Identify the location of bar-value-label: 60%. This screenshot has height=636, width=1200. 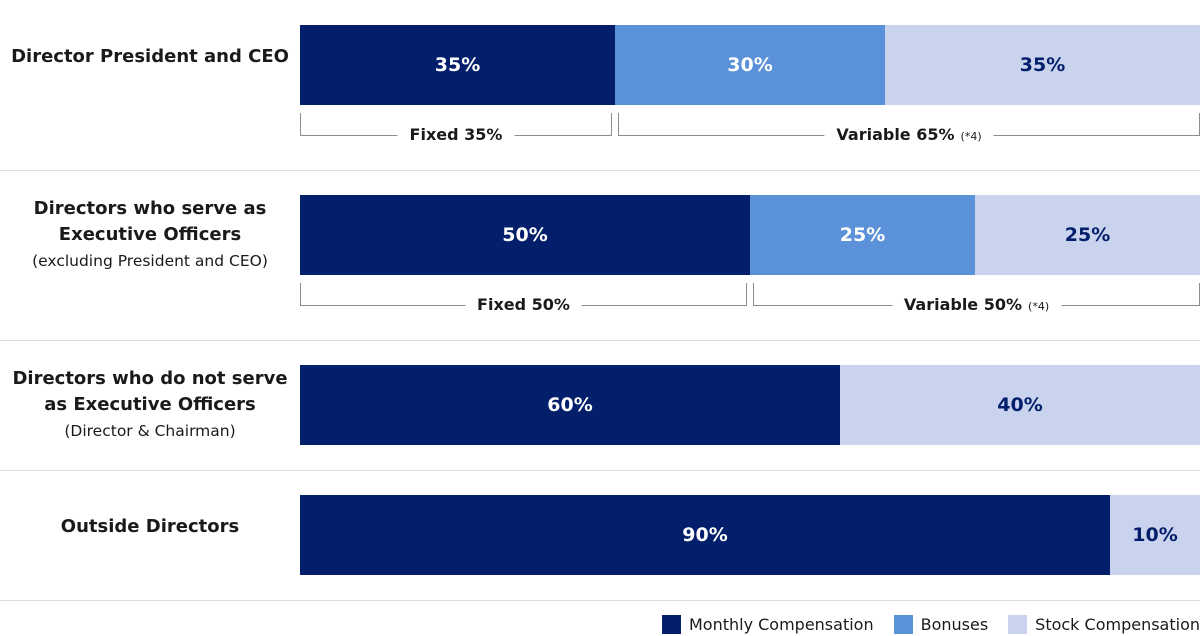
(570, 405).